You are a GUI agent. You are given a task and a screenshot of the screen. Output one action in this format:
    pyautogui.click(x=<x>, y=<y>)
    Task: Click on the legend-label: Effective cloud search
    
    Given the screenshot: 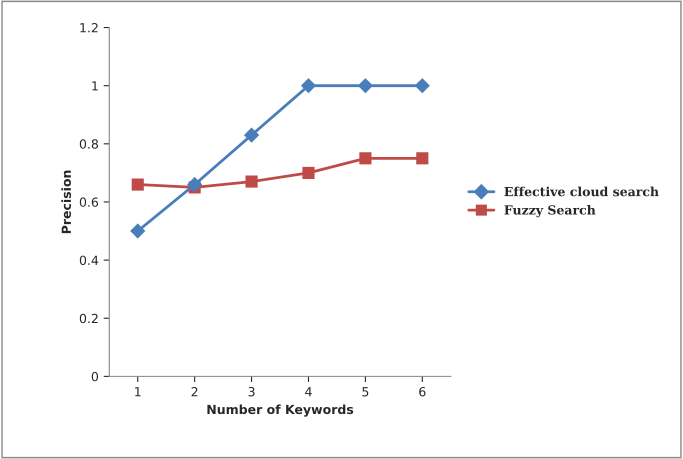 What is the action you would take?
    pyautogui.click(x=581, y=191)
    